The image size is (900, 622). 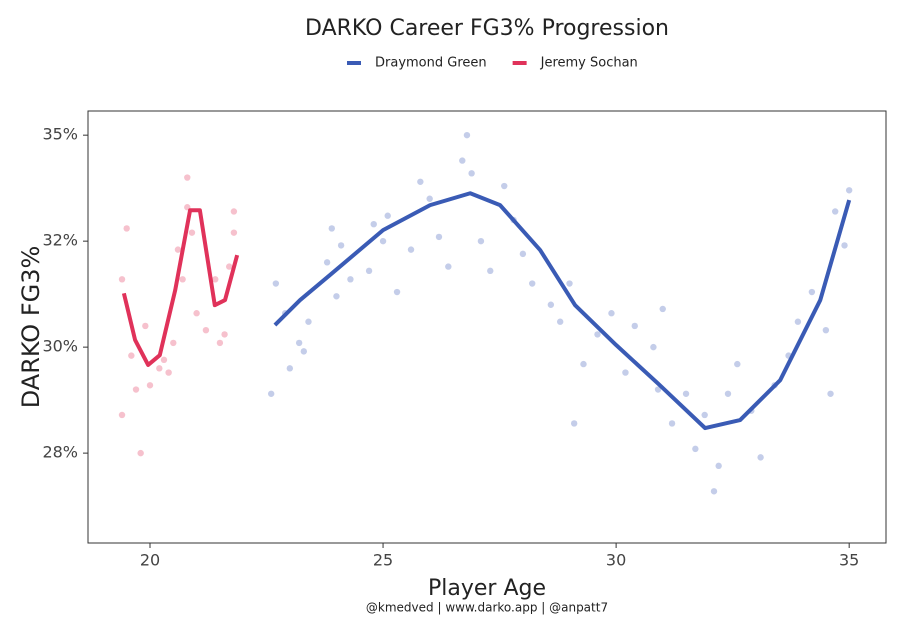 I want to click on x-tick-label: 35, so click(x=849, y=560).